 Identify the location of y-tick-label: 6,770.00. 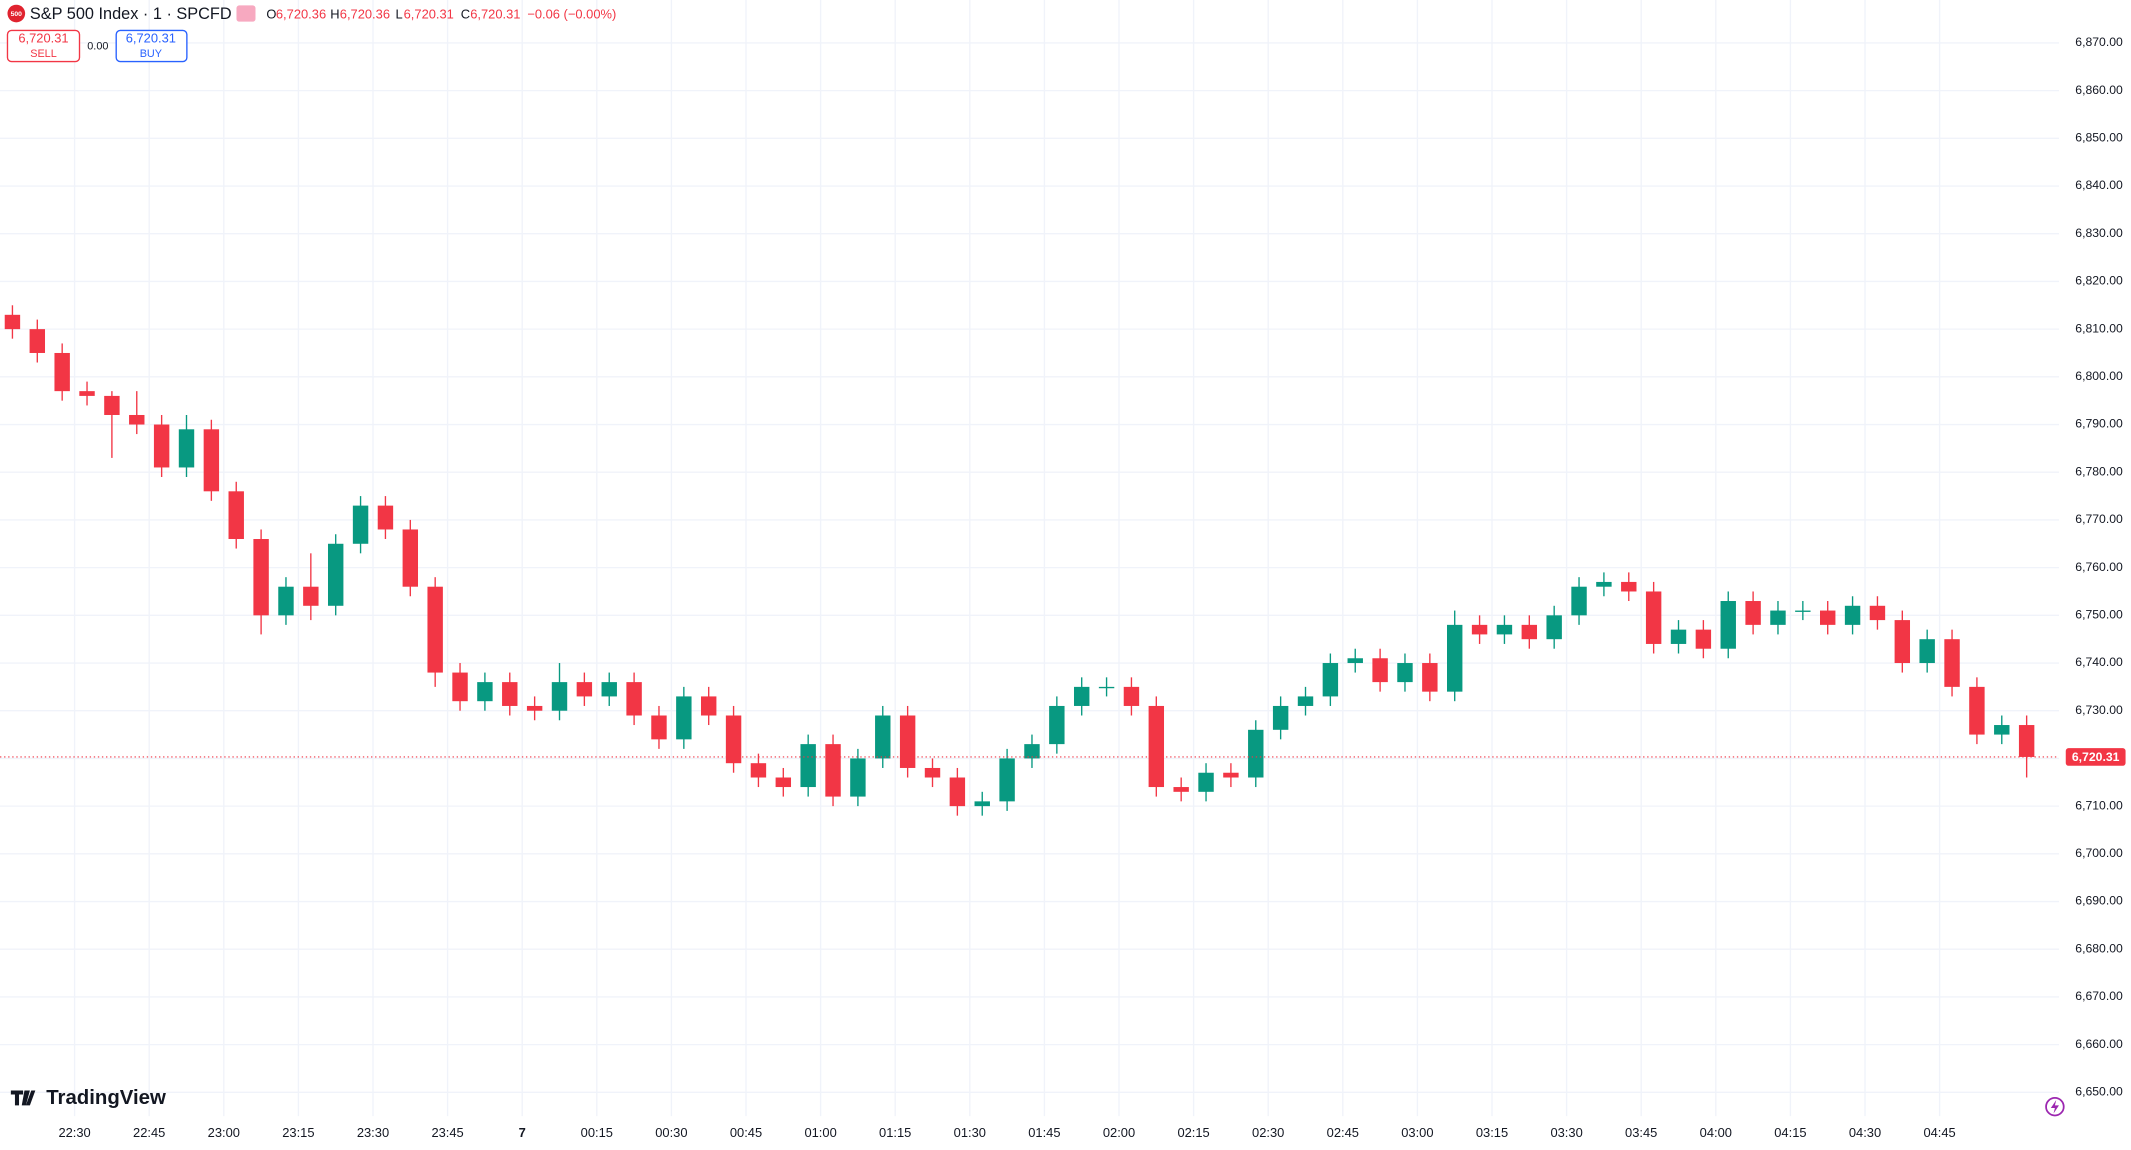
(2099, 519).